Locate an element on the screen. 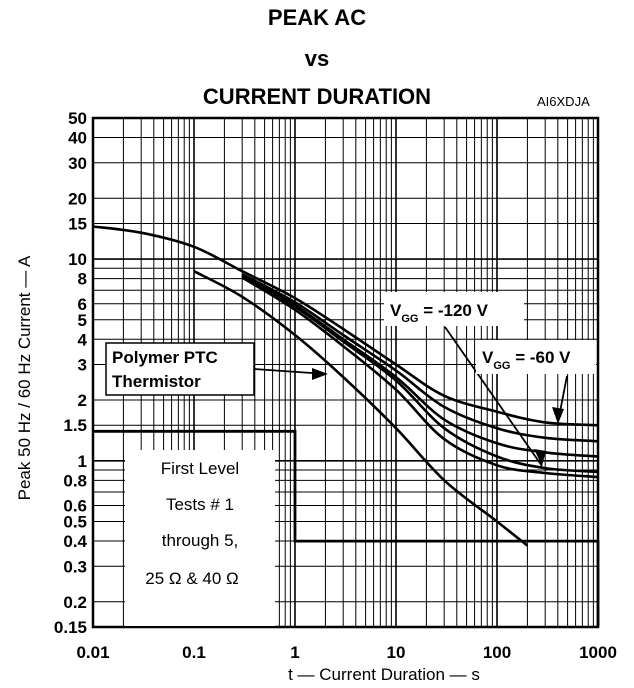  y-tick-label: 3 is located at coordinates (82, 365).